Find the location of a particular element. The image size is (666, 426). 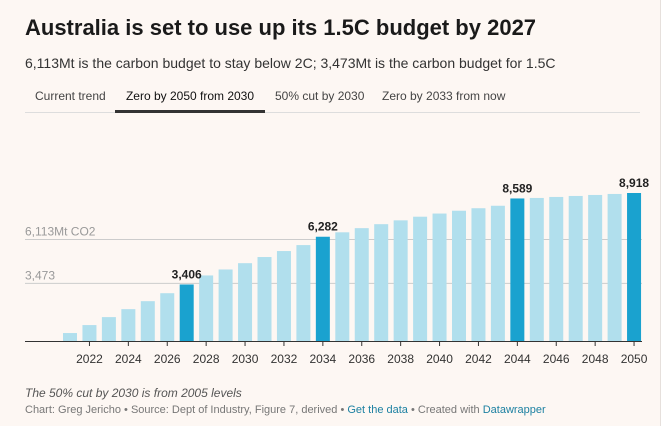

chart-note: The 50% cut by 2030 is from 2005 levels is located at coordinates (133, 393).